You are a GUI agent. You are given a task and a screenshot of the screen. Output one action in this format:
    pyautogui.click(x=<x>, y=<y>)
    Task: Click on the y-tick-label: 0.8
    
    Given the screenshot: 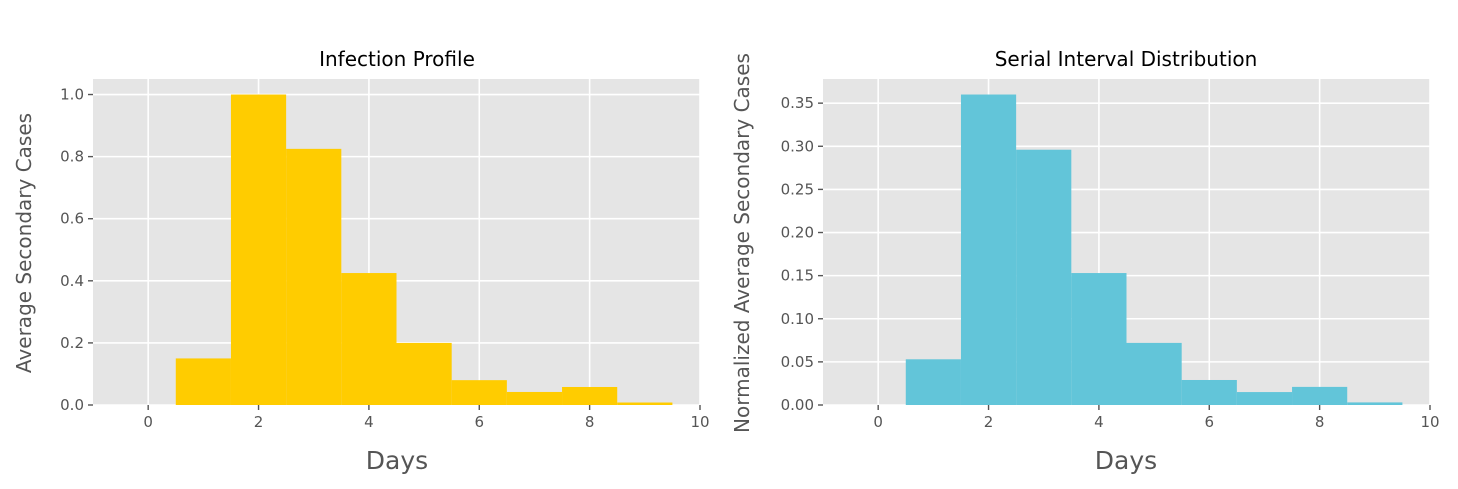 What is the action you would take?
    pyautogui.click(x=72, y=157)
    